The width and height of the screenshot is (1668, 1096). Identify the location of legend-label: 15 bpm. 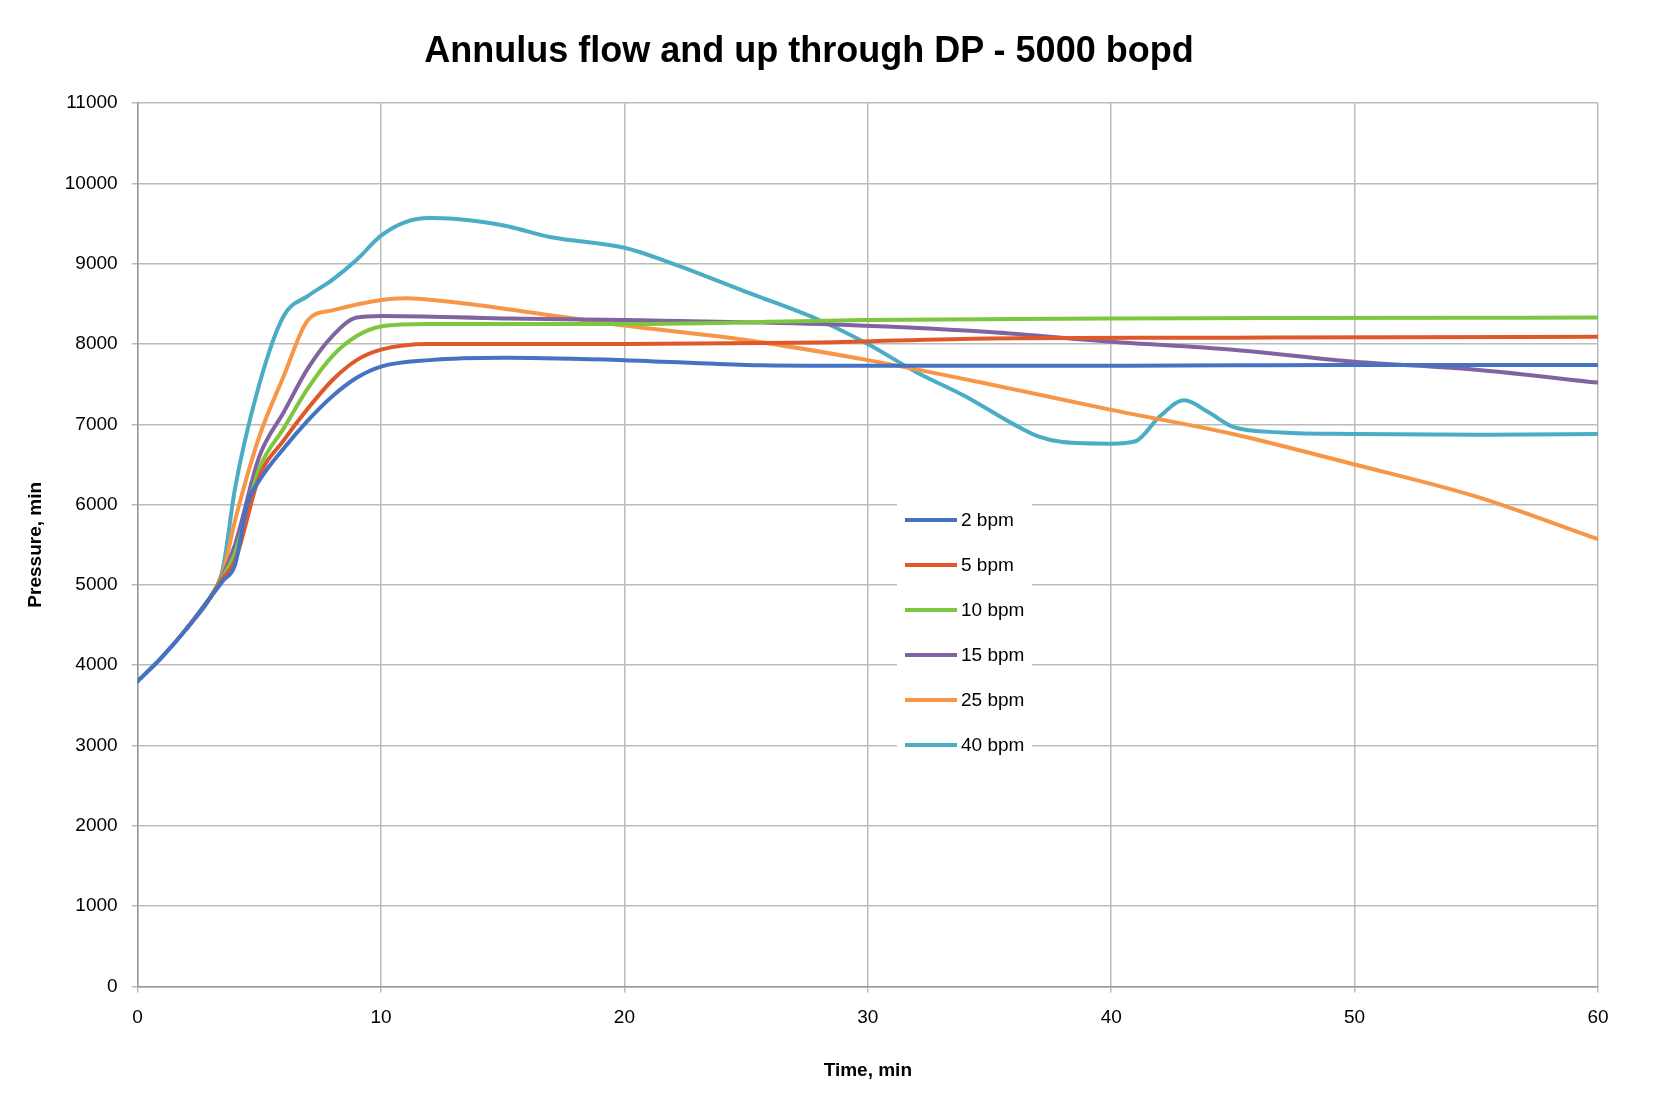
(993, 655).